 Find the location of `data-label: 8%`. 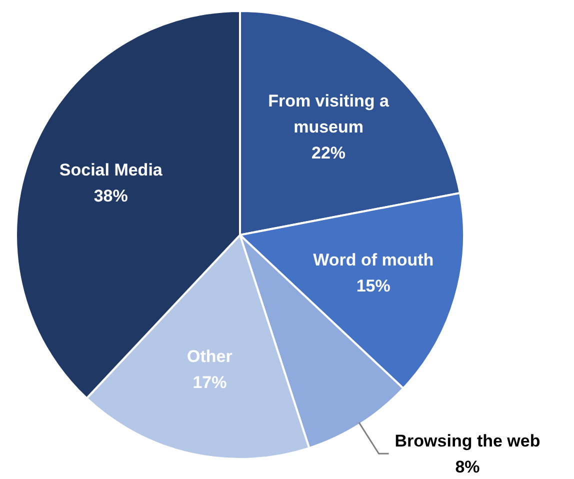

data-label: 8% is located at coordinates (467, 466).